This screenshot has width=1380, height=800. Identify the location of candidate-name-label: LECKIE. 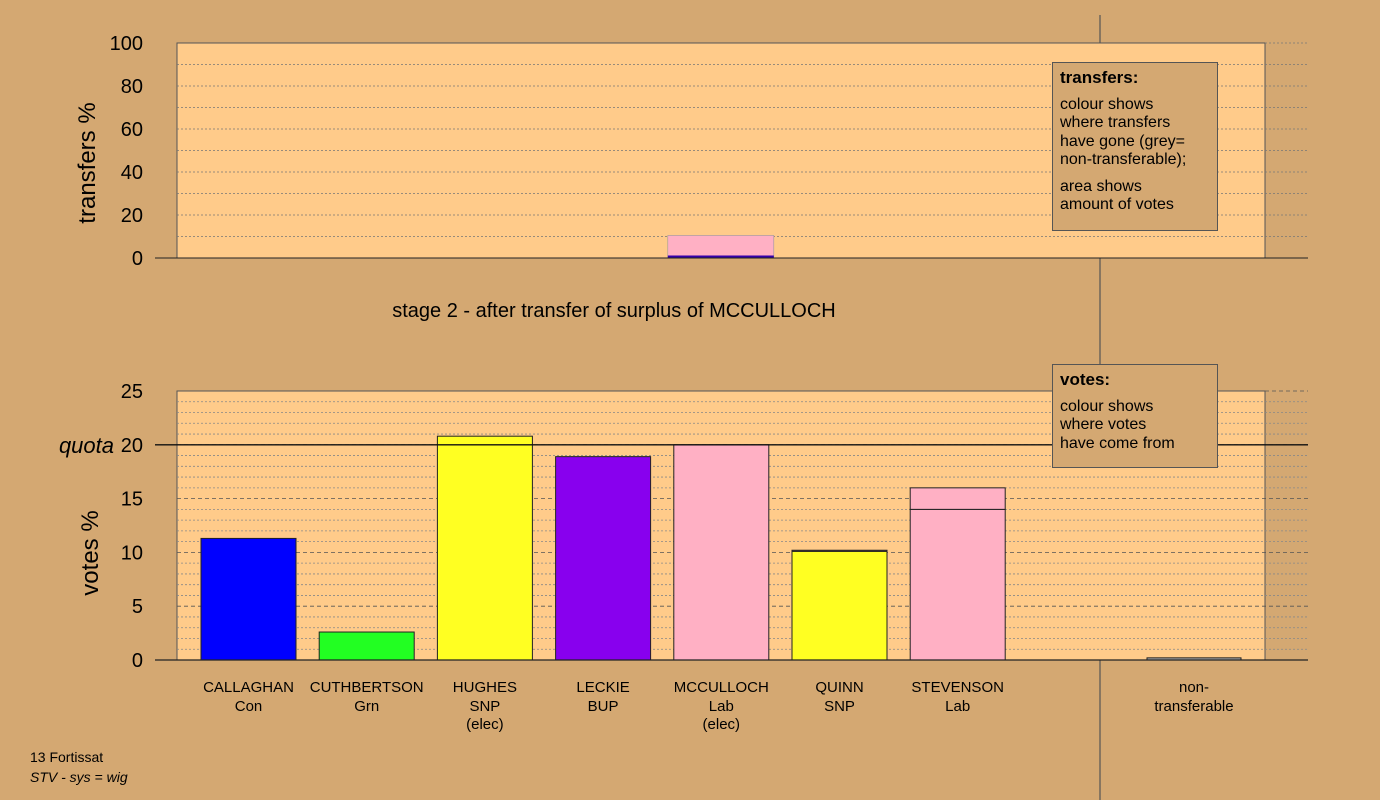
(602, 687).